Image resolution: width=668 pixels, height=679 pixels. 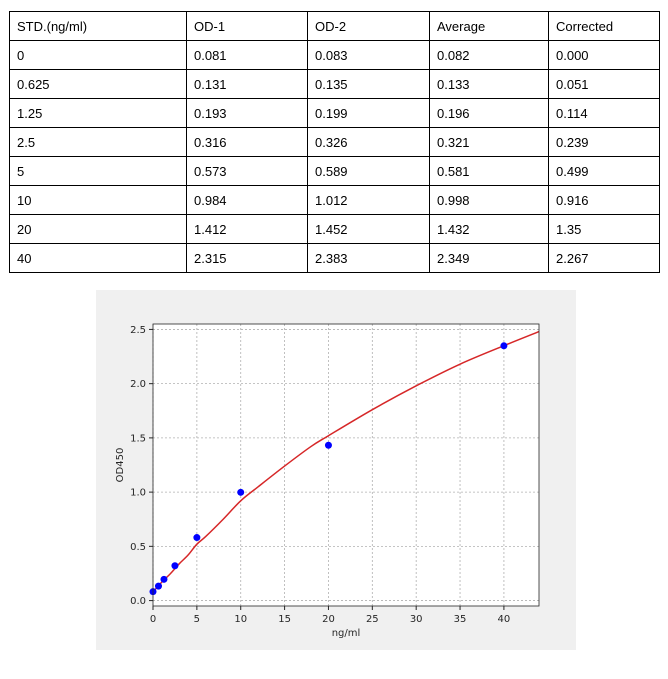 What do you see at coordinates (368, 171) in the screenshot?
I see `table-cell: 0.589` at bounding box center [368, 171].